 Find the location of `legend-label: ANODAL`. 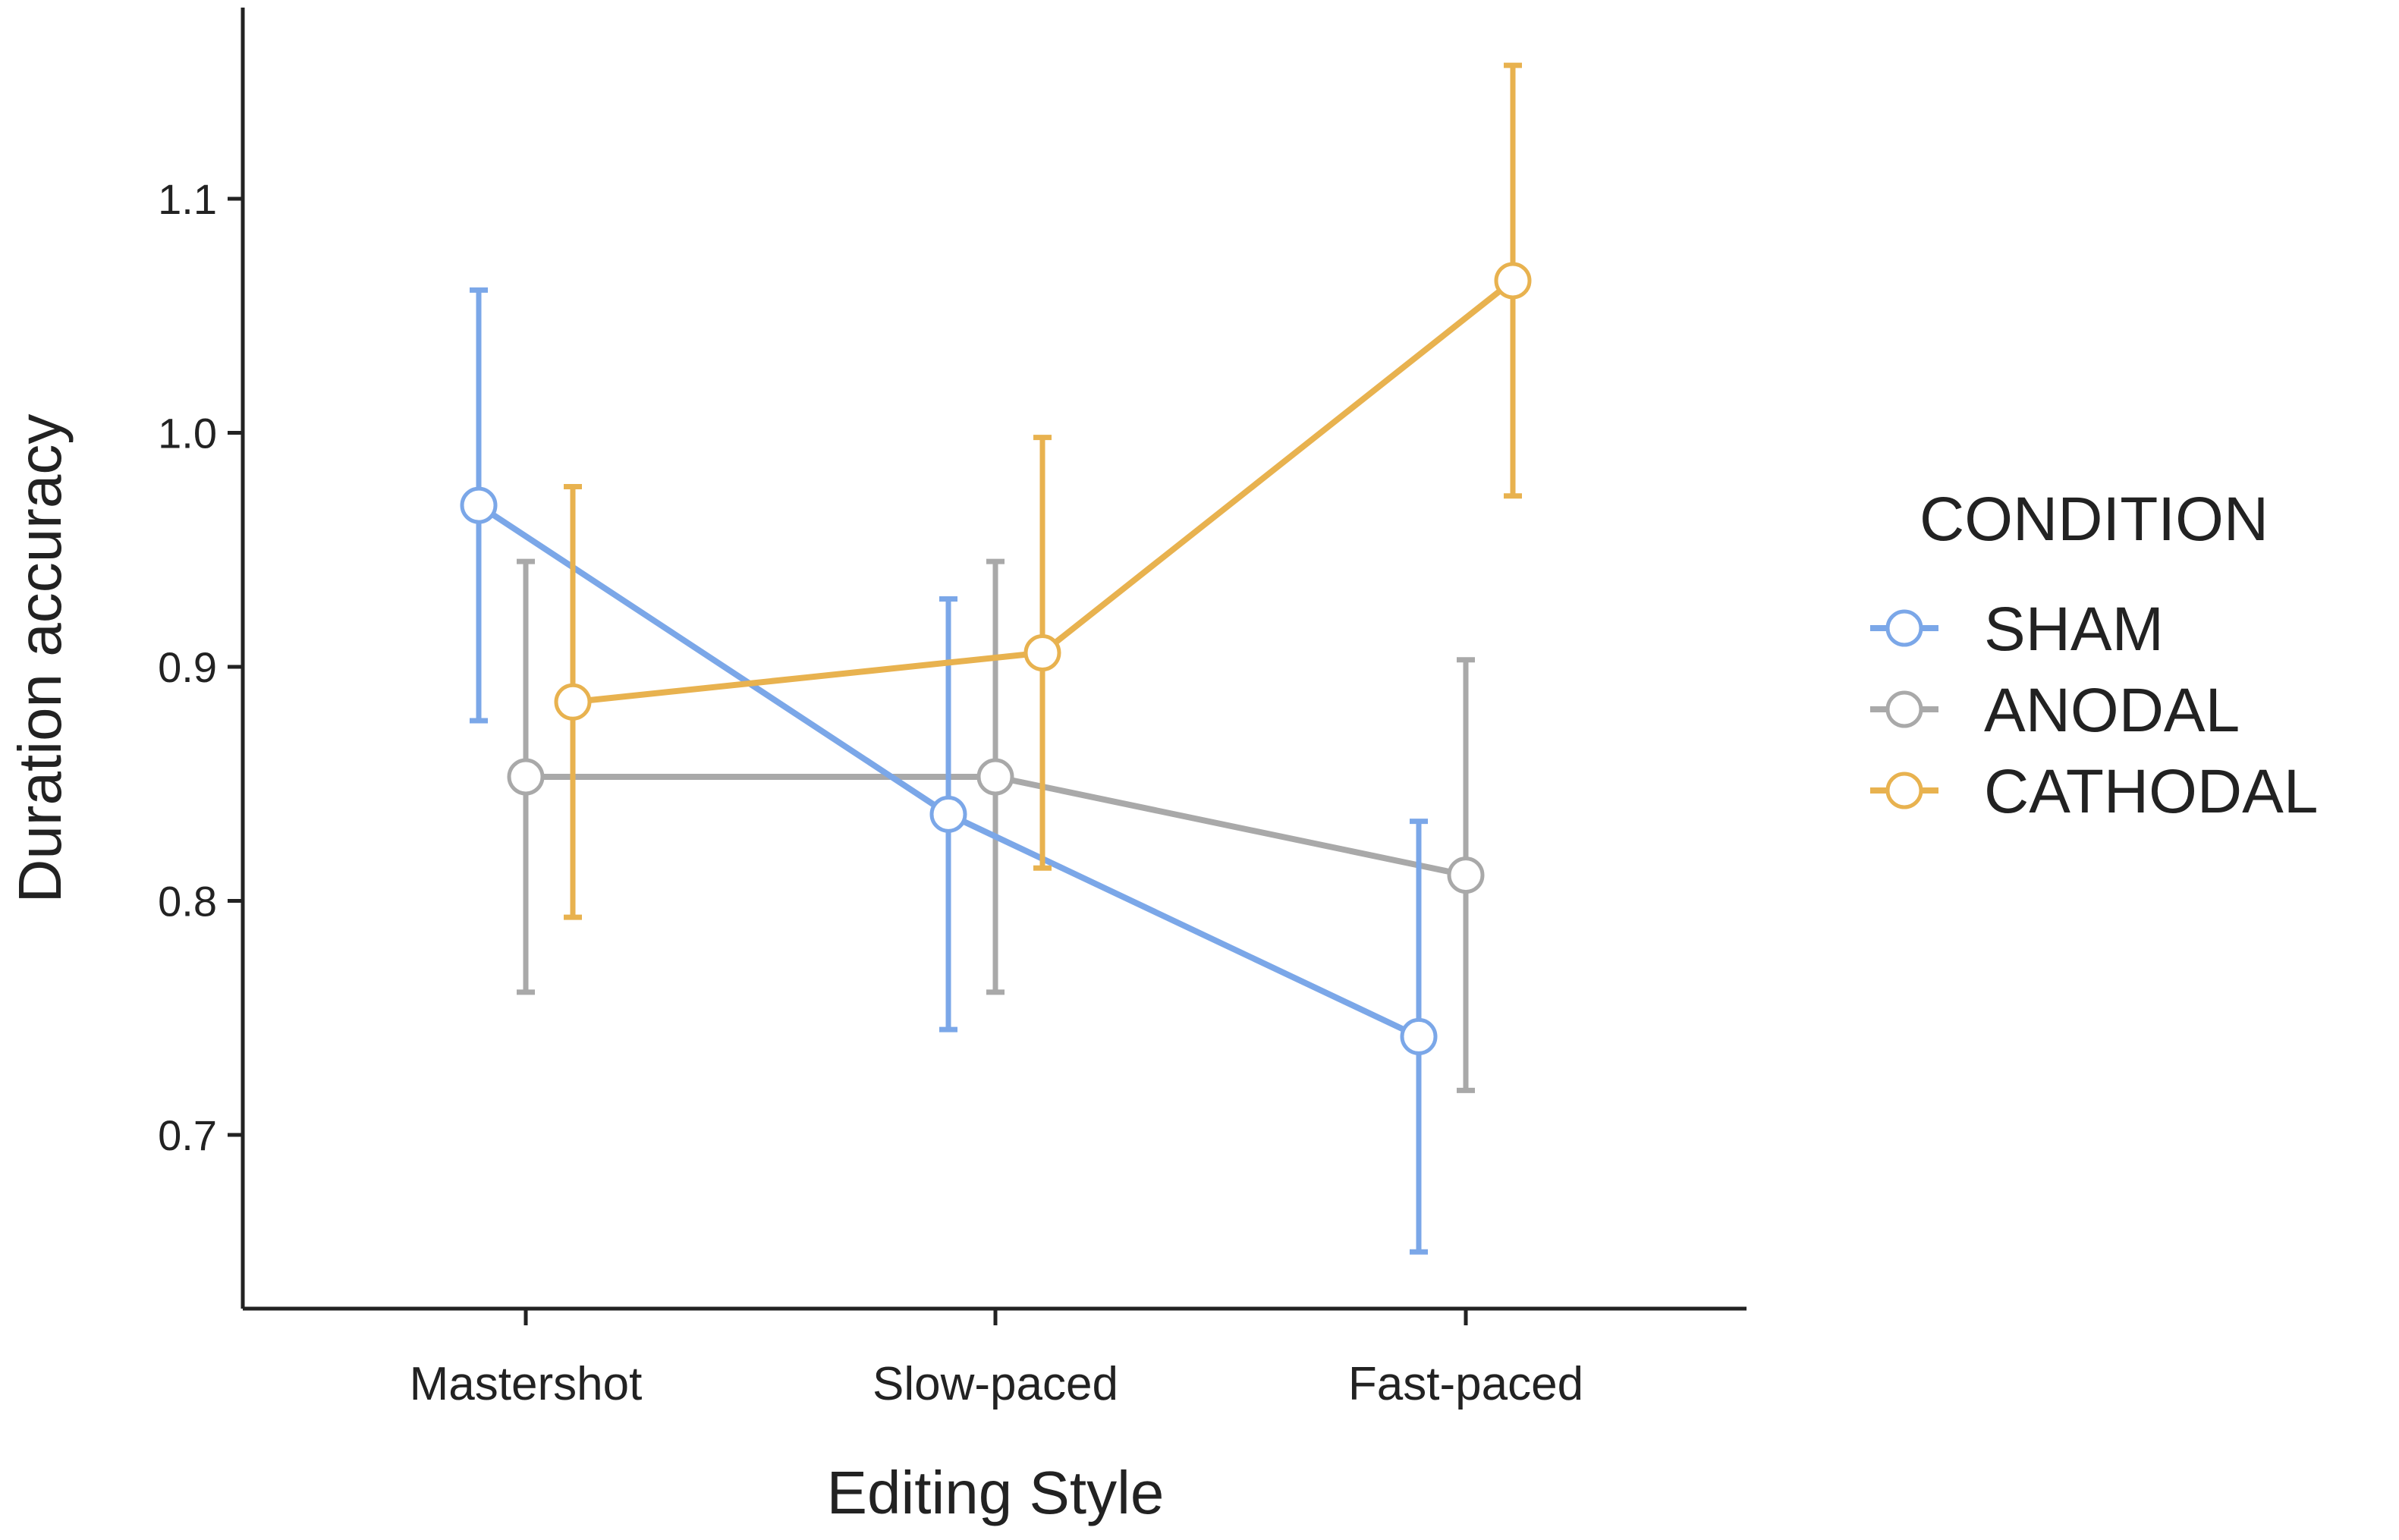

legend-label: ANODAL is located at coordinates (2112, 710).